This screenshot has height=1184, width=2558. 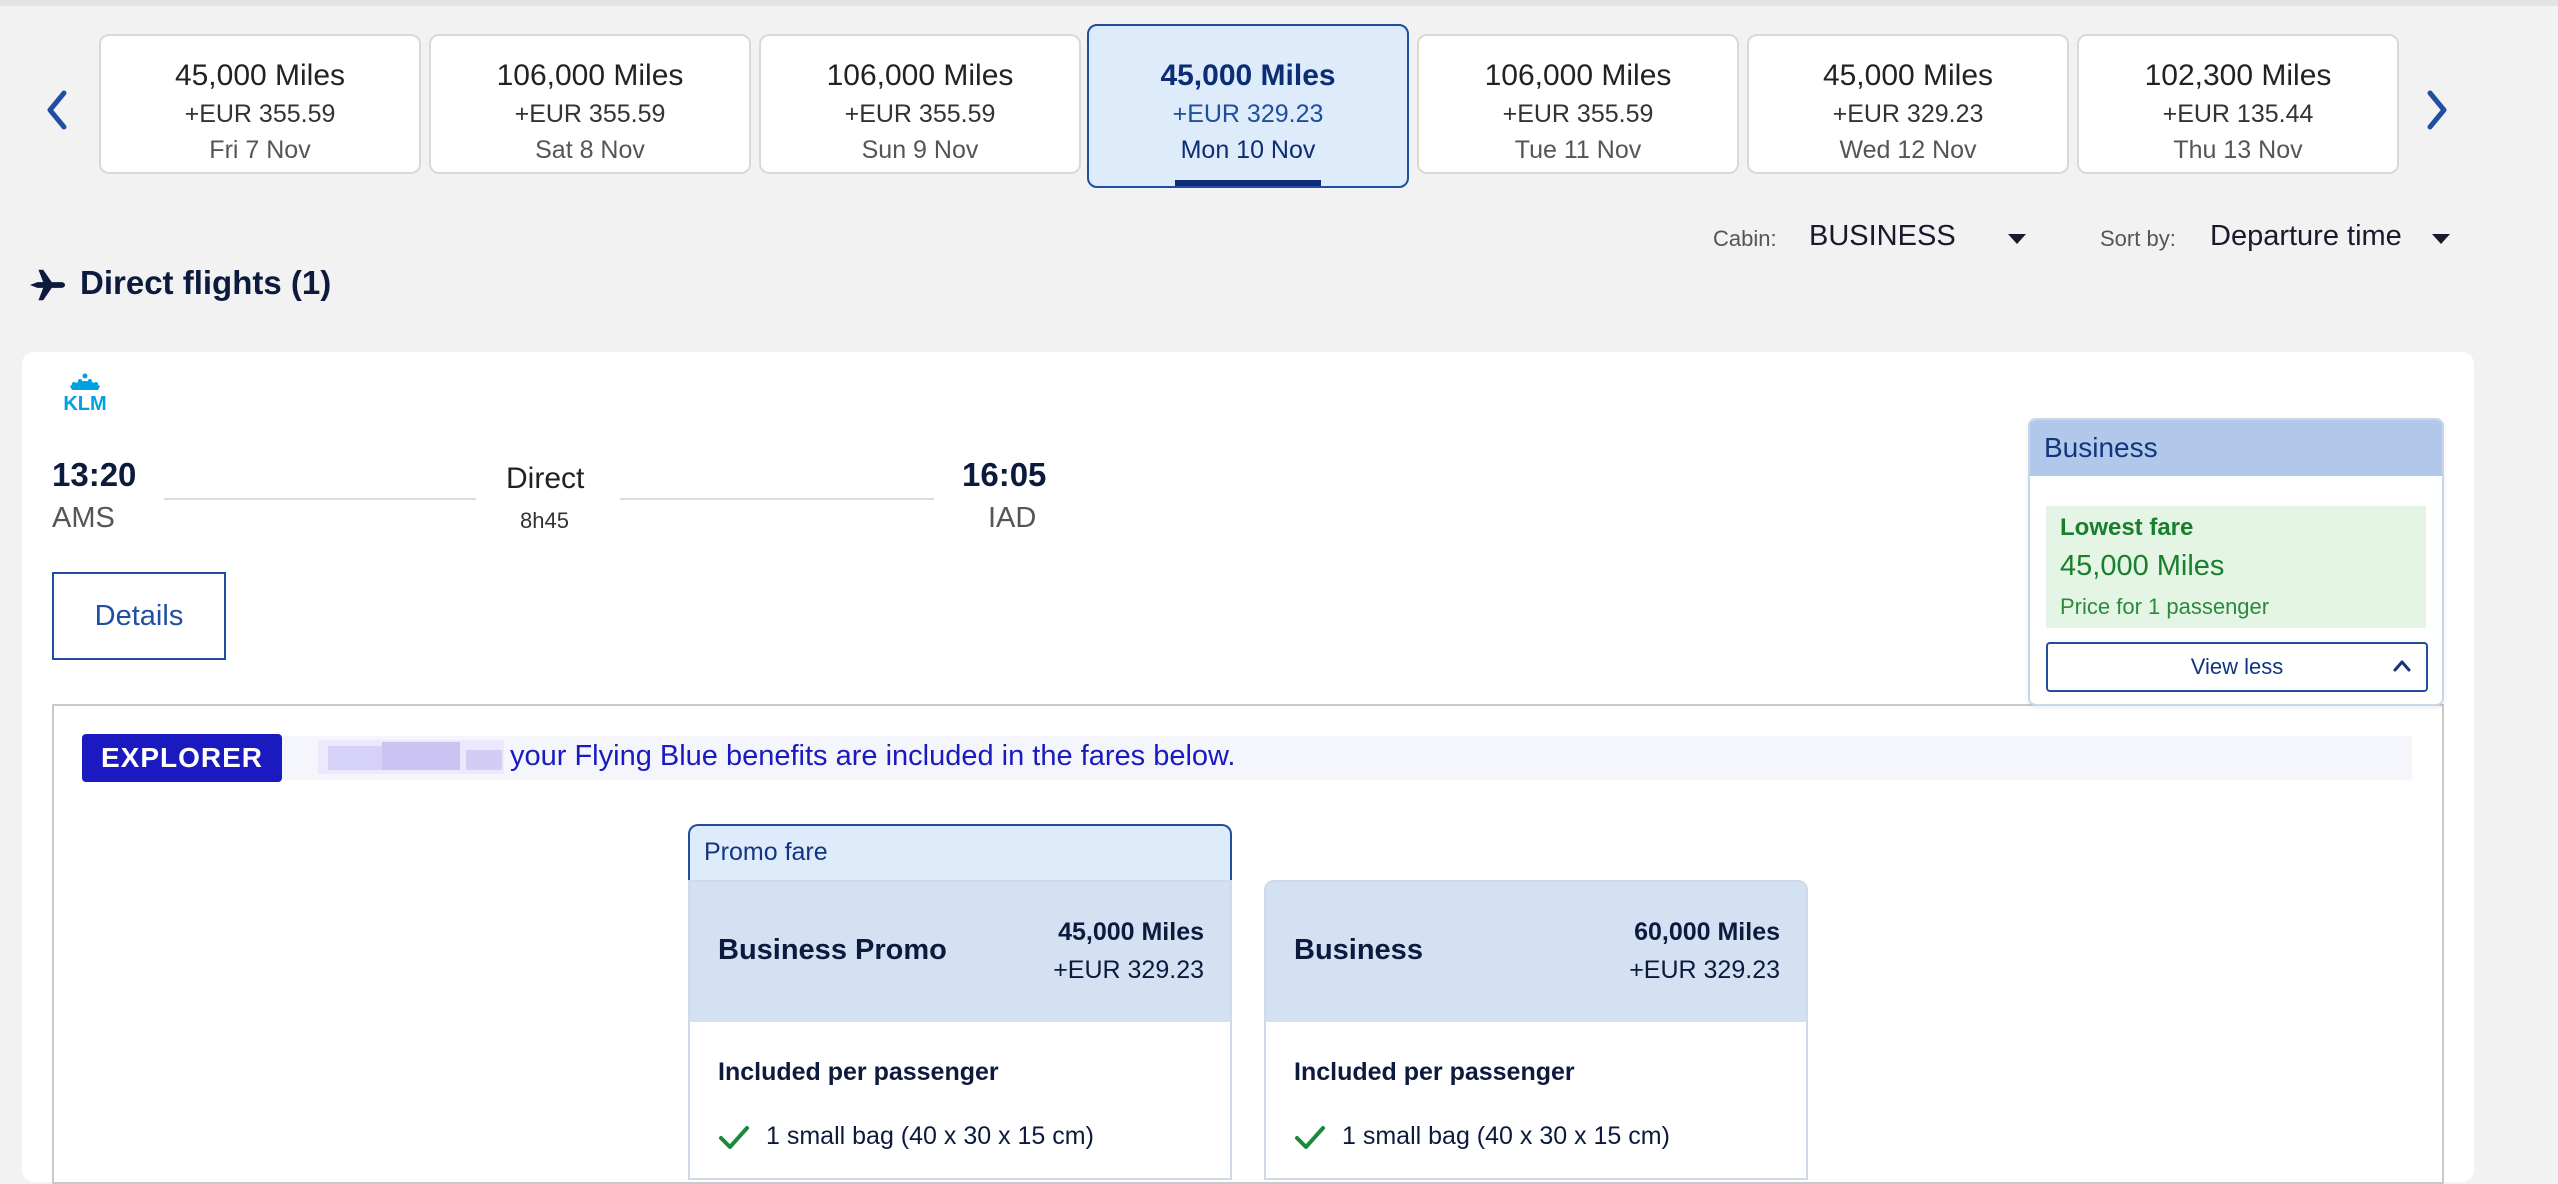 What do you see at coordinates (1004, 474) in the screenshot?
I see `arrival-time: 16:05` at bounding box center [1004, 474].